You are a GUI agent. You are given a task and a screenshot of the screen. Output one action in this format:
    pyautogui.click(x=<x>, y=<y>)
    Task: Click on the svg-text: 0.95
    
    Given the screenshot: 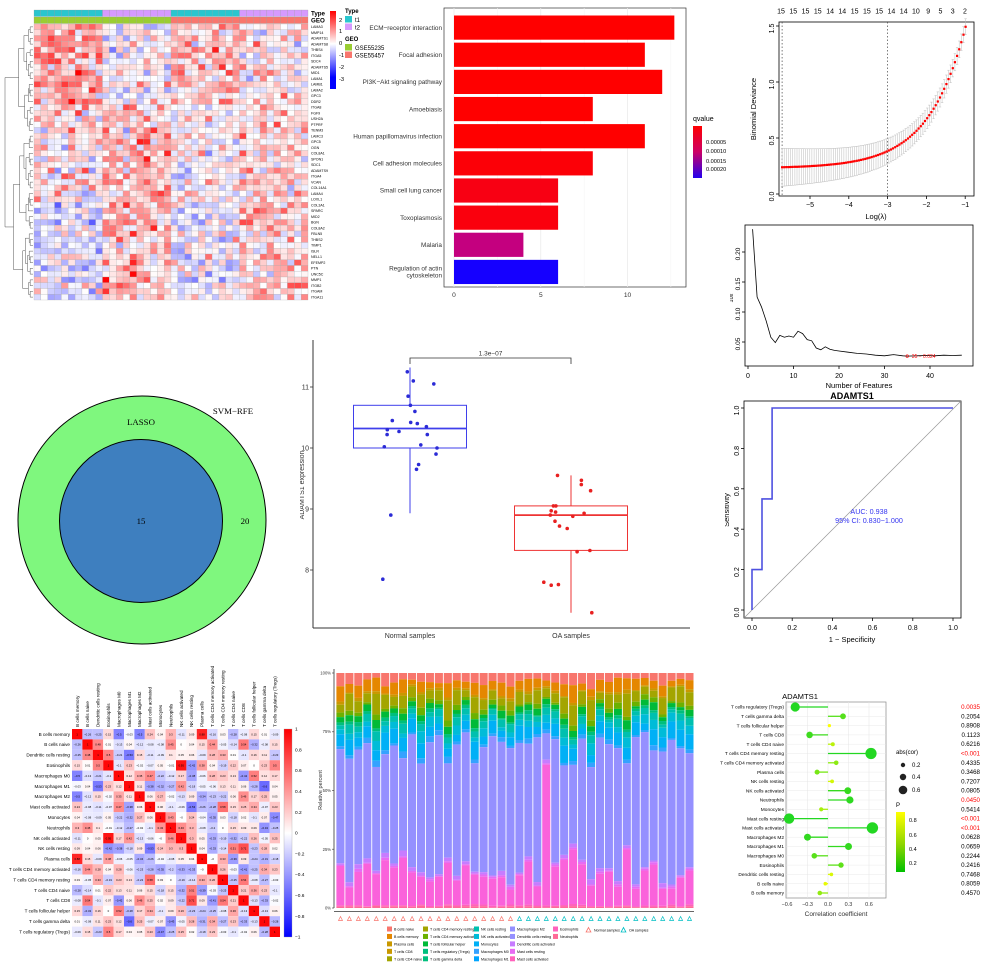 What is the action you would take?
    pyautogui.click(x=181, y=766)
    